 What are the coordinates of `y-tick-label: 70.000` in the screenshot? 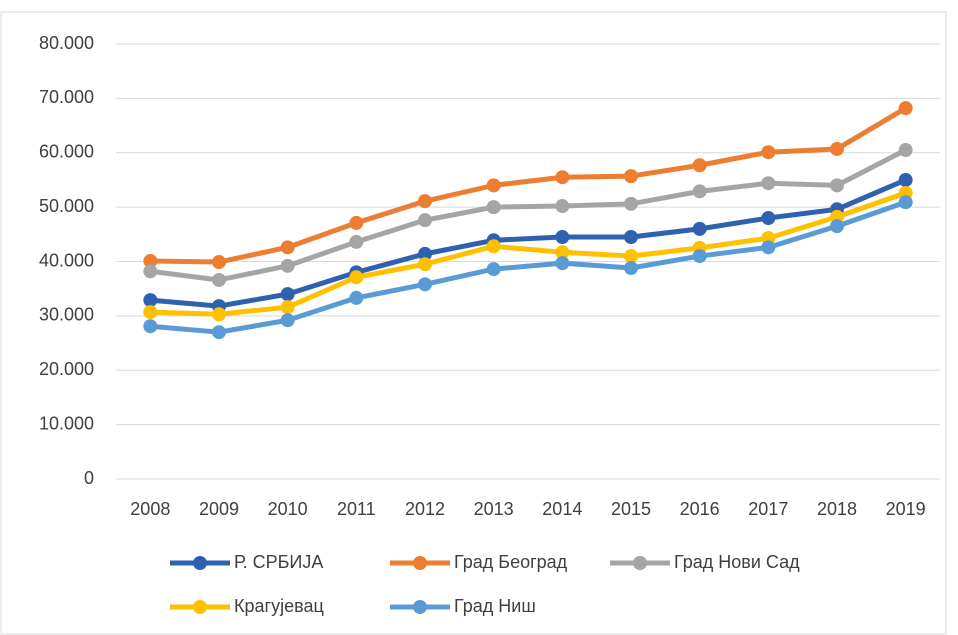 It's located at (66, 97).